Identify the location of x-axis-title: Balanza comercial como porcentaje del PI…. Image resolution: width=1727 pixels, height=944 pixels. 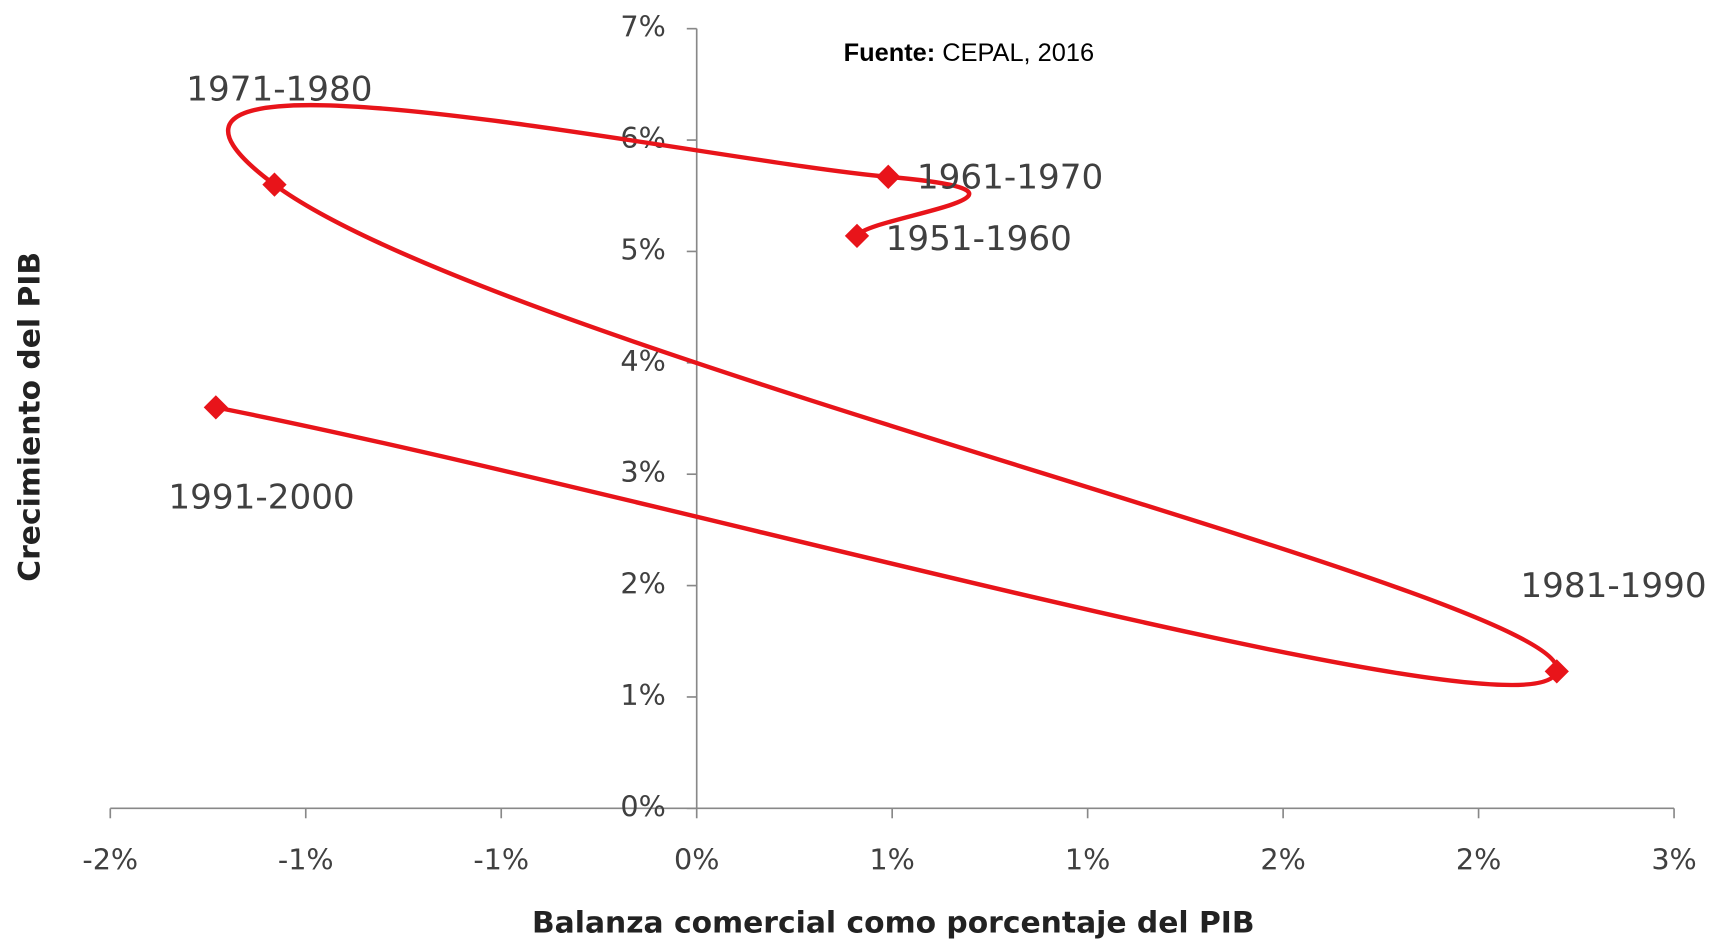
(893, 923).